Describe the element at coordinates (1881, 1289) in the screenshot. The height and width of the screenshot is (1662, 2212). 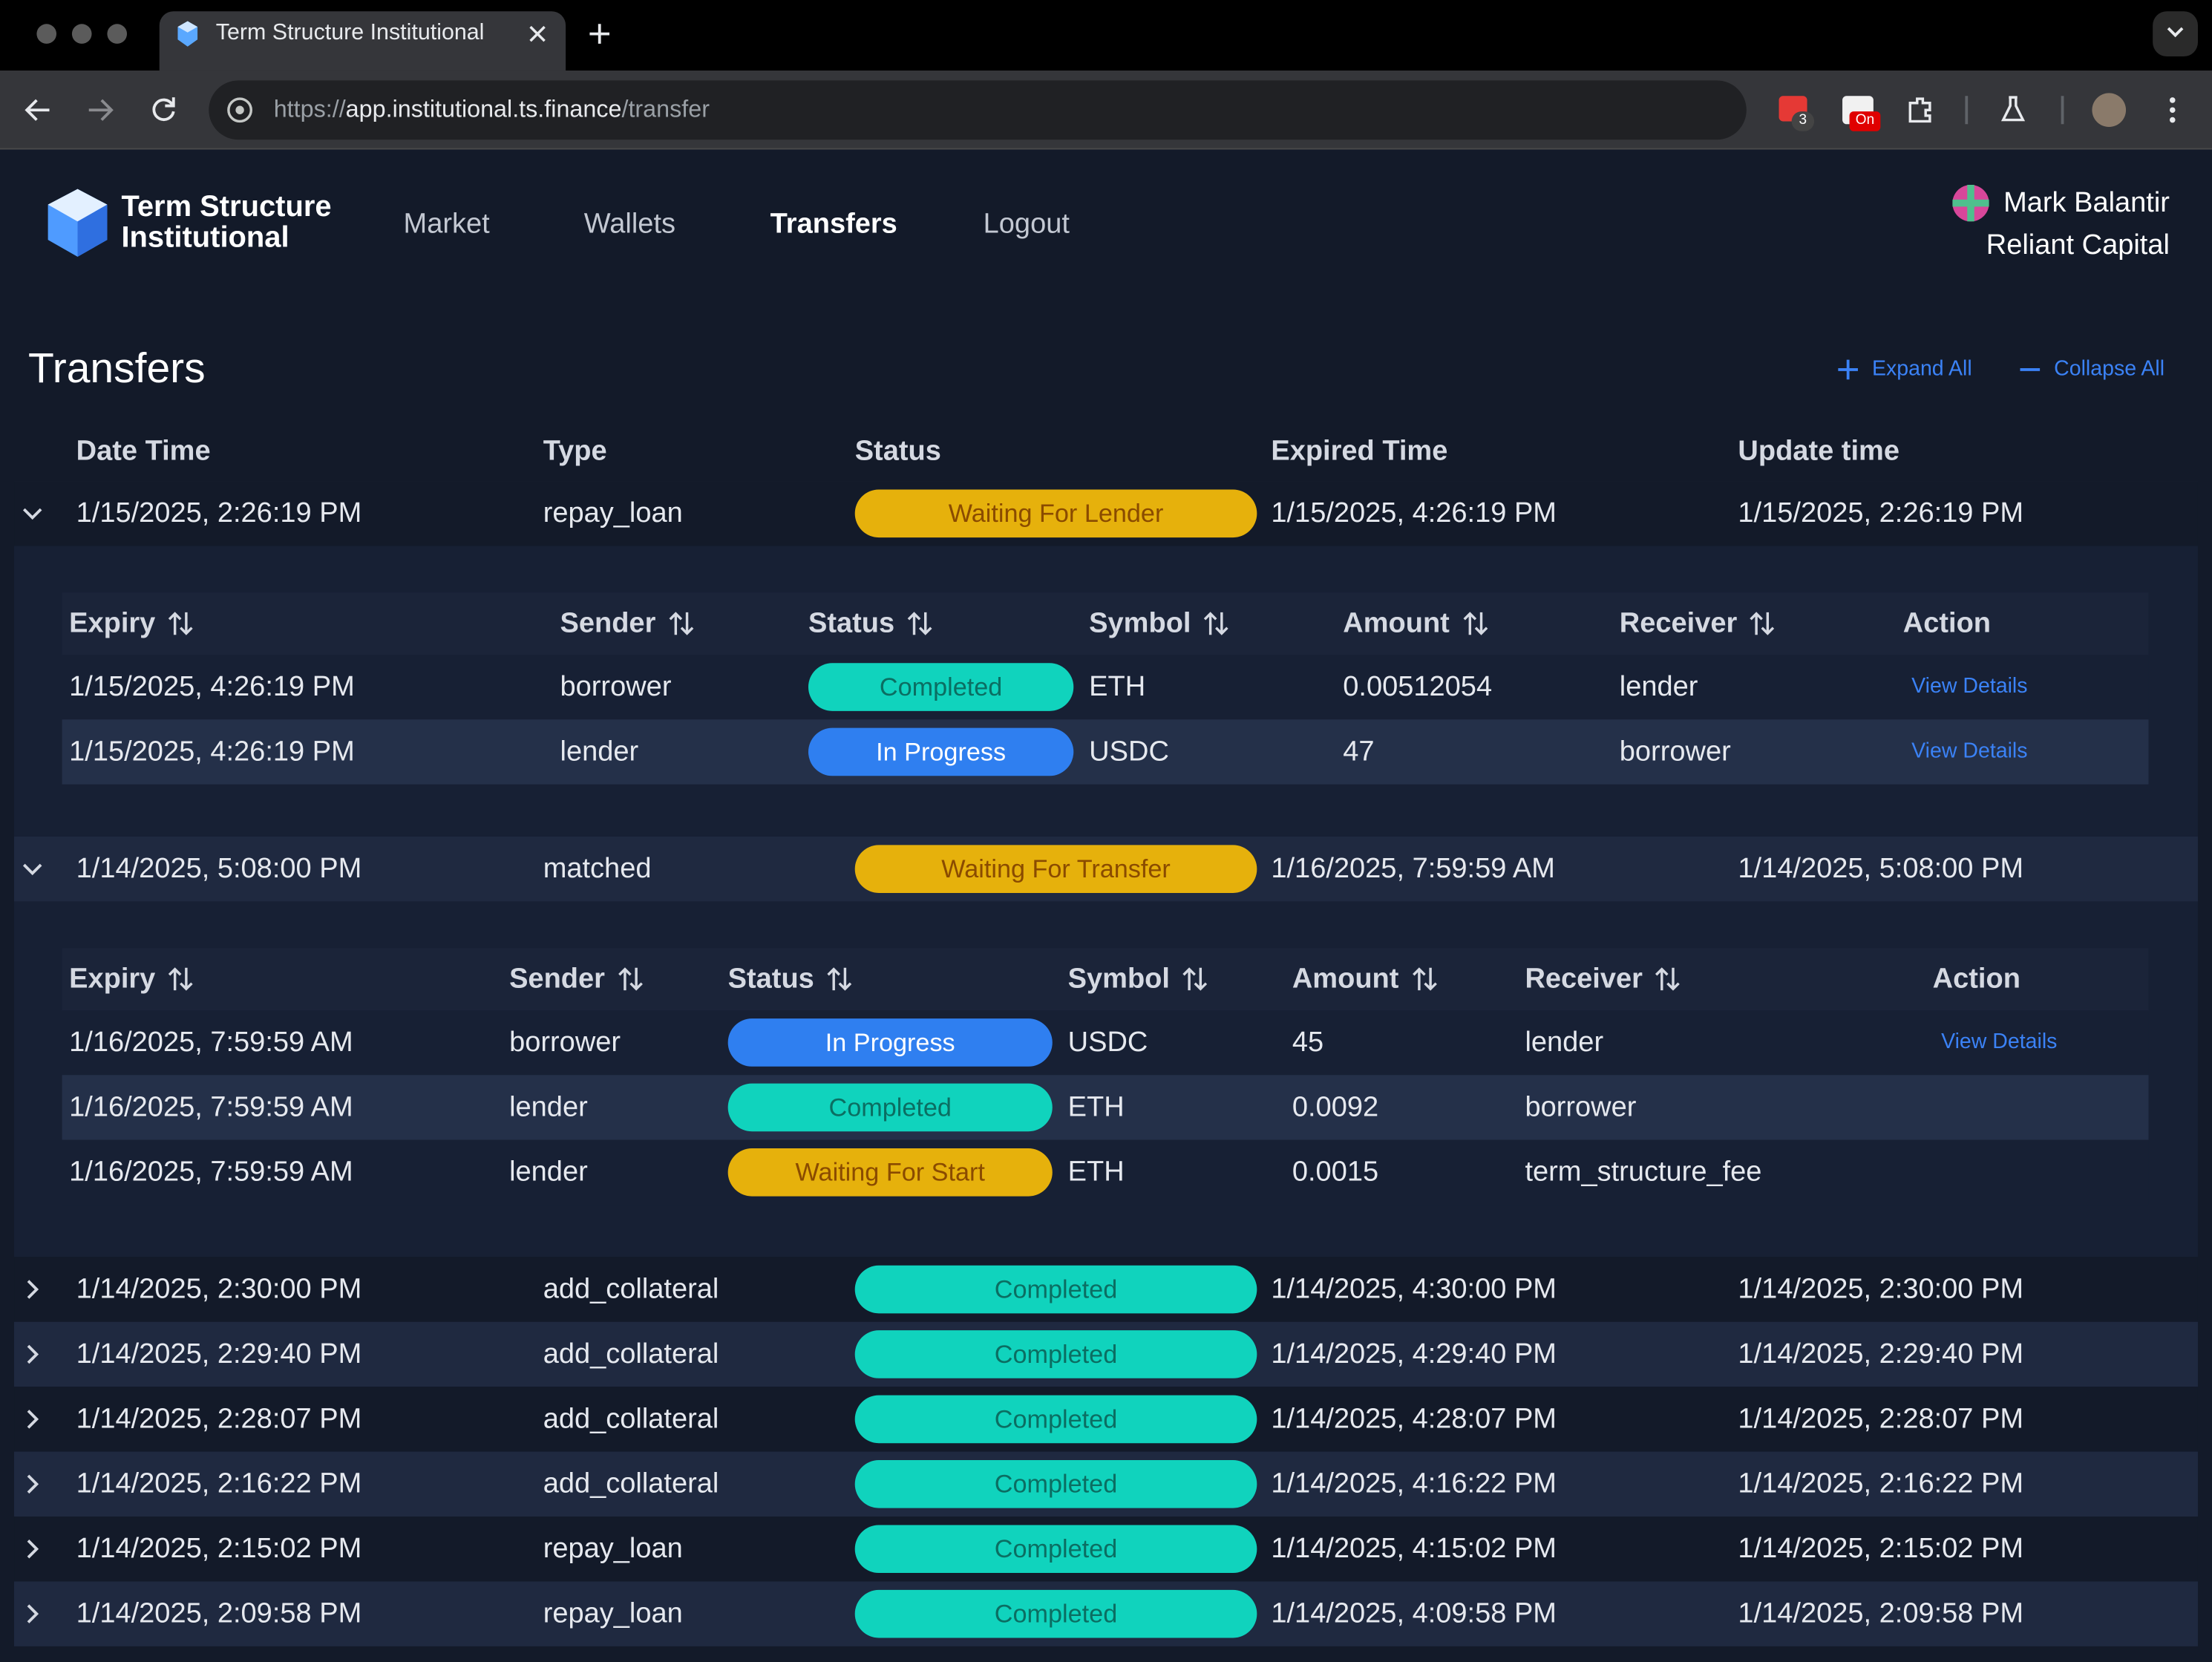
I see `cell: 1/14/2025, 2:30:00 PM` at that location.